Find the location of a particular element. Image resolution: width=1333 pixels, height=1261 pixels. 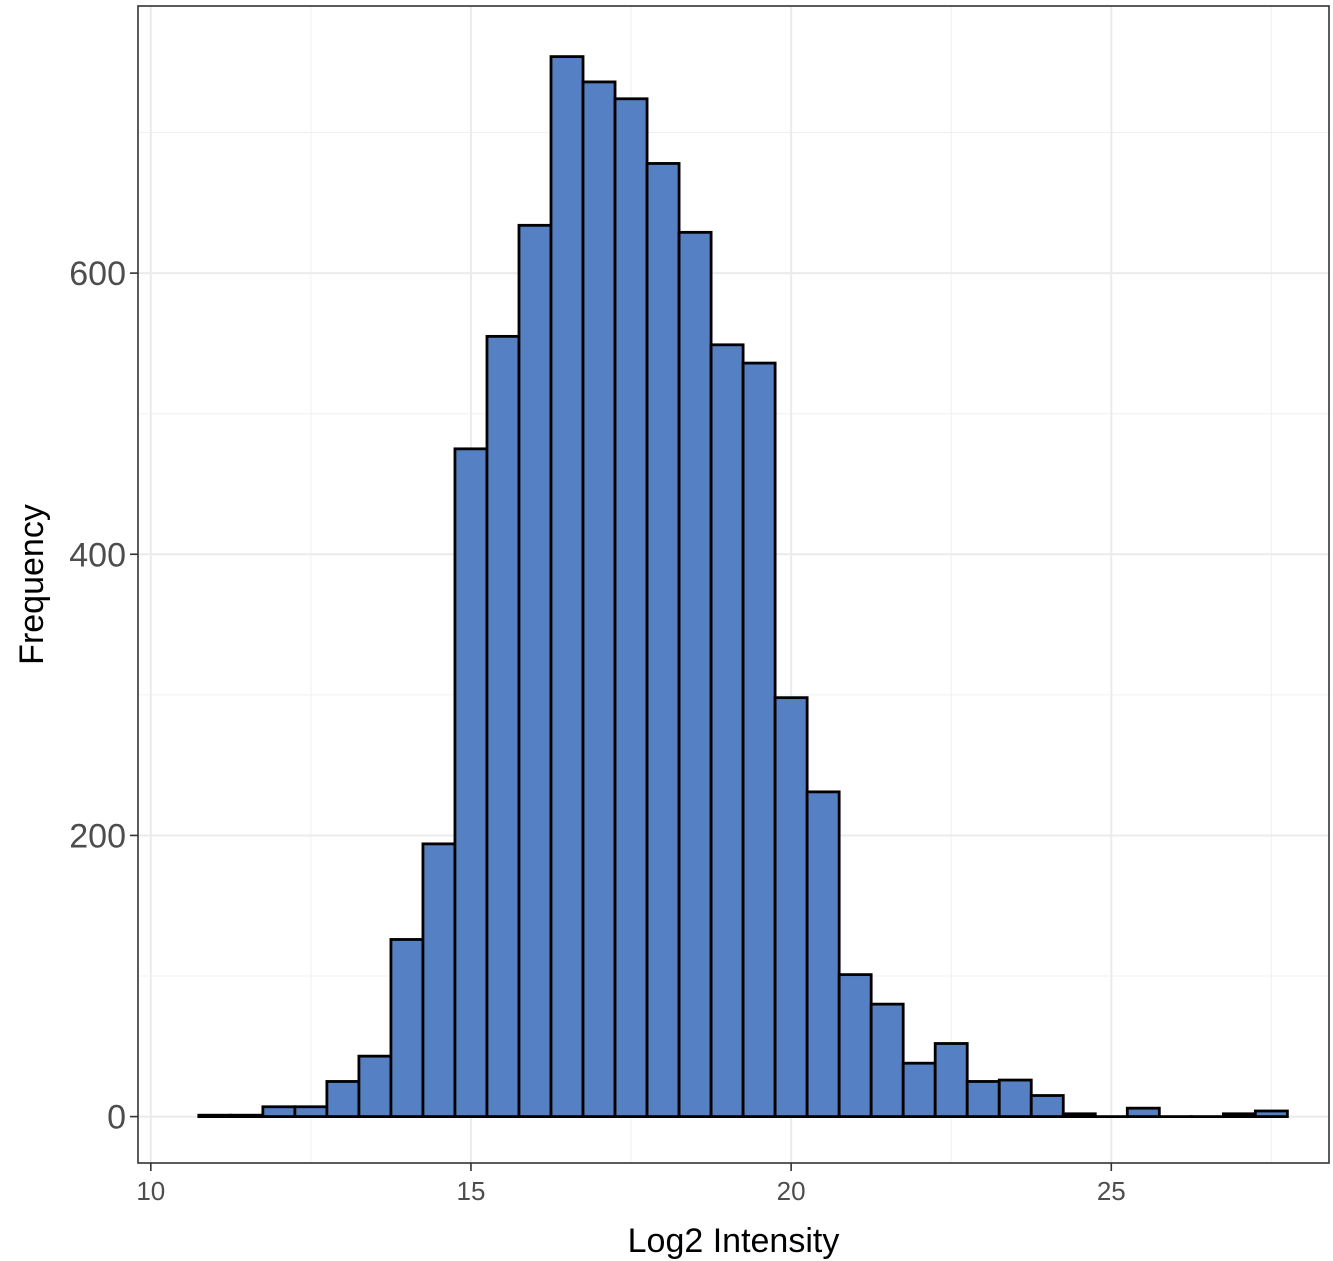

x-tick-label: 10 is located at coordinates (150, 1191).